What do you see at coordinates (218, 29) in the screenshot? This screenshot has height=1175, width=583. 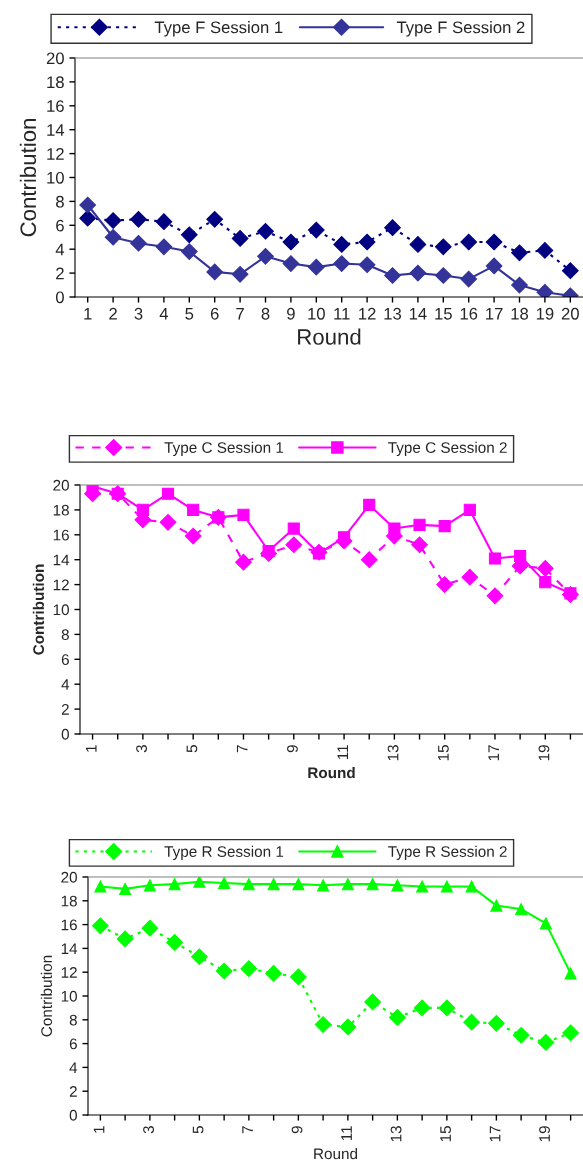 I see `legend-label: Type F Session 1` at bounding box center [218, 29].